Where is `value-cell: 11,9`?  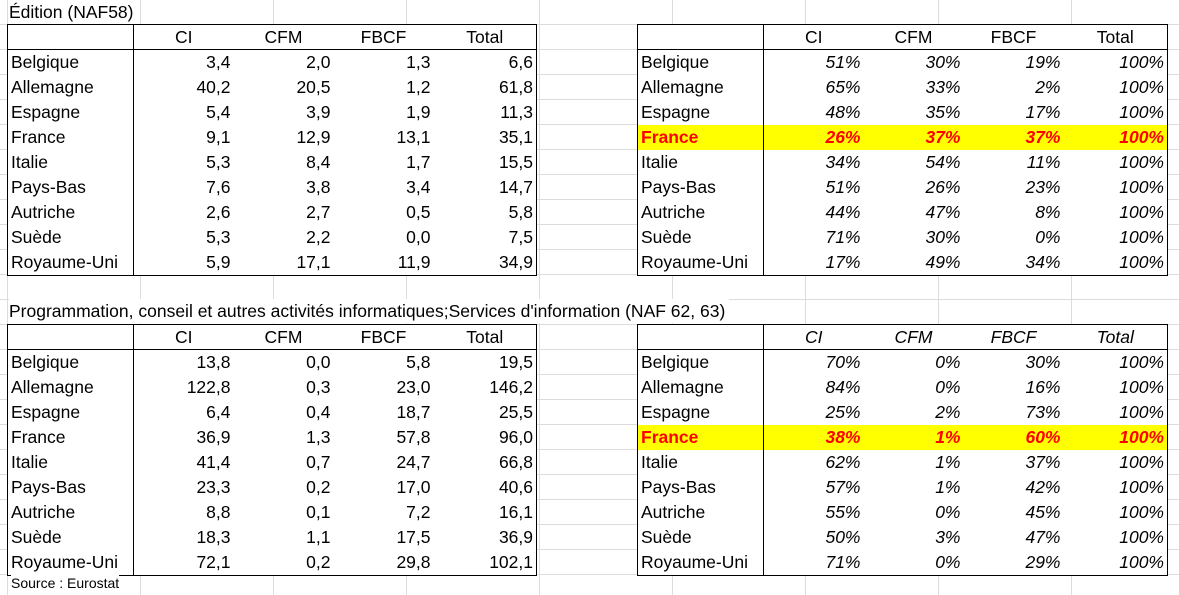 value-cell: 11,9 is located at coordinates (414, 262).